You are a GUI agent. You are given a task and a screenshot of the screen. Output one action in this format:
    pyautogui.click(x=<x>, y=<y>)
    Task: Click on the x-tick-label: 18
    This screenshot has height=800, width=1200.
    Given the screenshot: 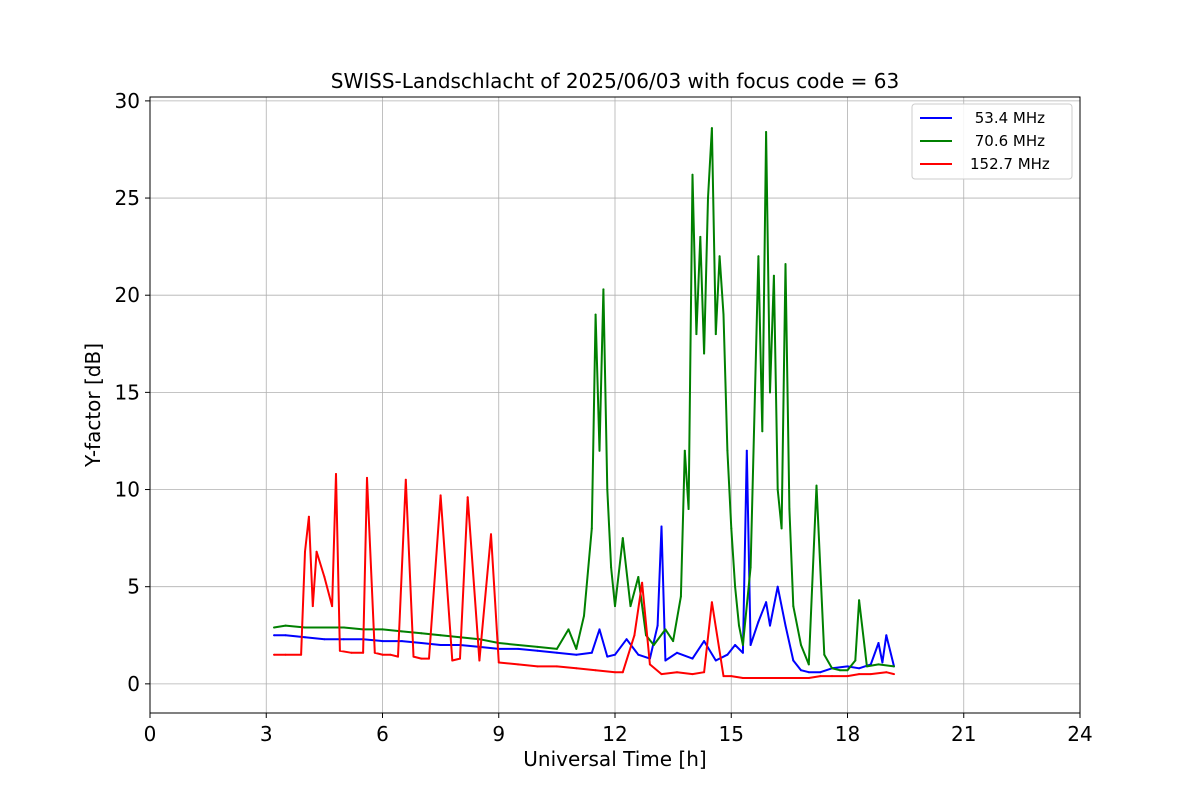 What is the action you would take?
    pyautogui.click(x=847, y=734)
    